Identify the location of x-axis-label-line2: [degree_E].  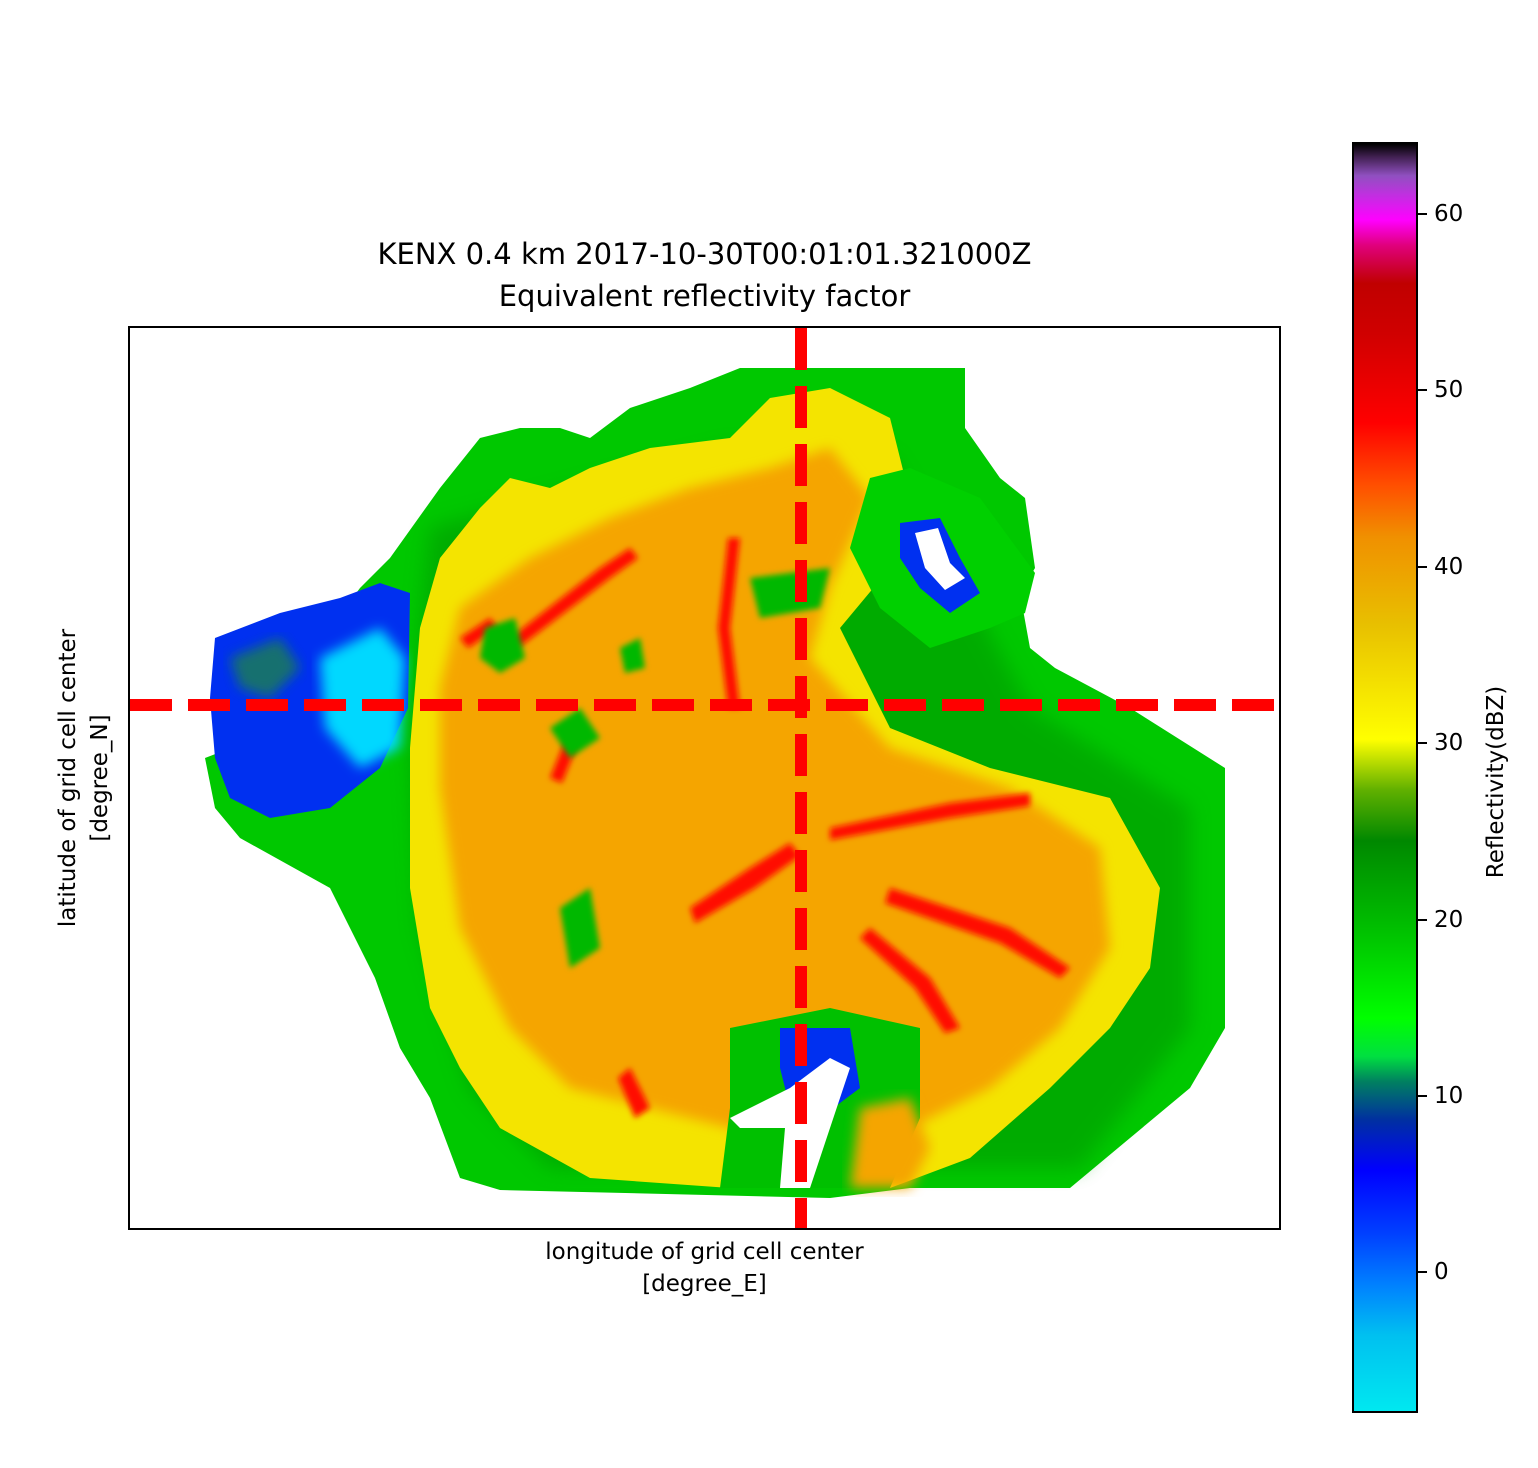
(704, 1284).